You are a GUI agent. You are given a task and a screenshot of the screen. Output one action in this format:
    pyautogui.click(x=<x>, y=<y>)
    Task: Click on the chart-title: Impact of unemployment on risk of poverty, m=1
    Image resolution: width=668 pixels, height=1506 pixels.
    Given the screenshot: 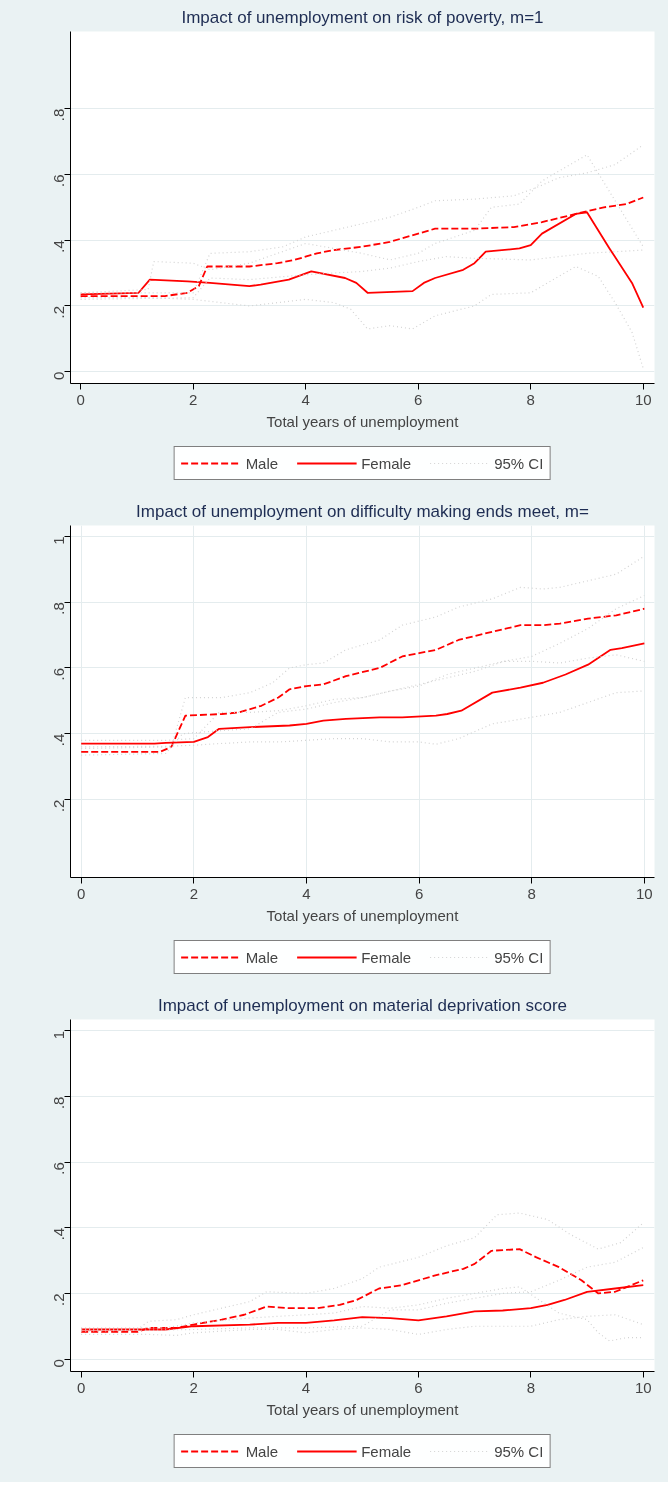 What is the action you would take?
    pyautogui.click(x=362, y=17)
    